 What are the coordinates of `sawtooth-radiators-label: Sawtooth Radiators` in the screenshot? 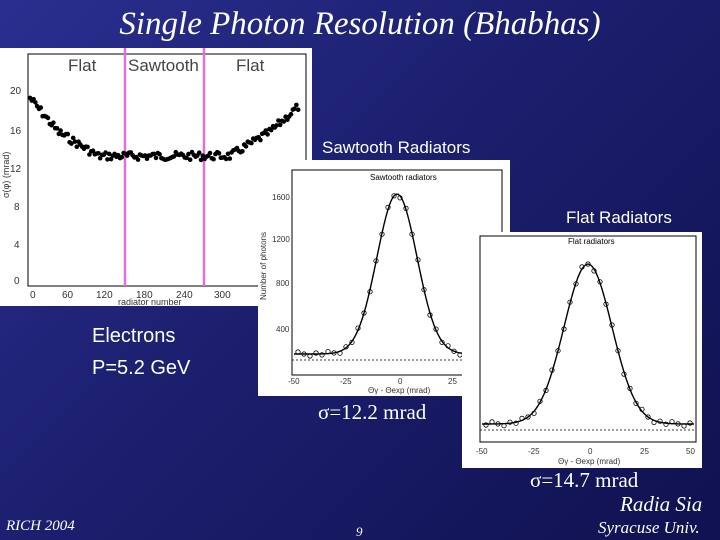 It's located at (396, 147).